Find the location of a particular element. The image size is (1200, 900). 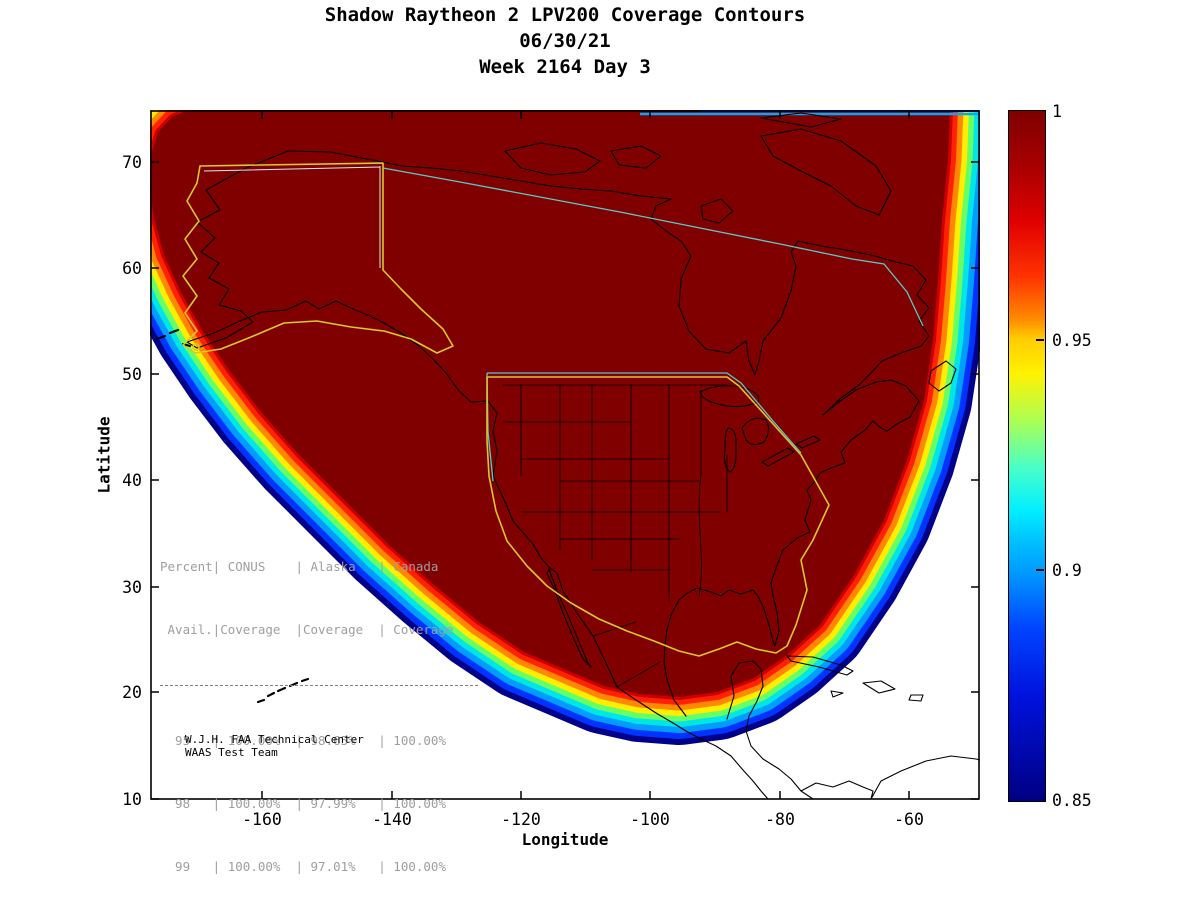

table-header-row2: Avail.|Coverage |Coverage | Coverage is located at coordinates (307, 629).